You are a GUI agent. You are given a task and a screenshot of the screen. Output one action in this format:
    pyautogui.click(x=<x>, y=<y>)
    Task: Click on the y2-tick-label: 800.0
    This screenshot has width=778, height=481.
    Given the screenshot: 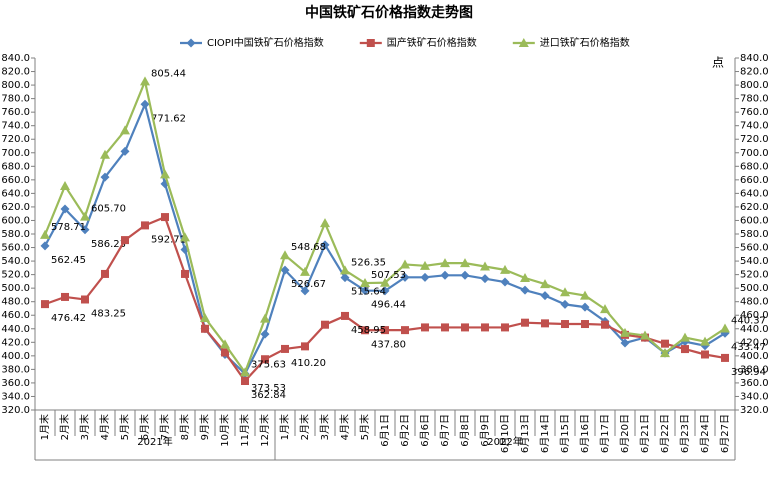 What is the action you would take?
    pyautogui.click(x=754, y=85)
    